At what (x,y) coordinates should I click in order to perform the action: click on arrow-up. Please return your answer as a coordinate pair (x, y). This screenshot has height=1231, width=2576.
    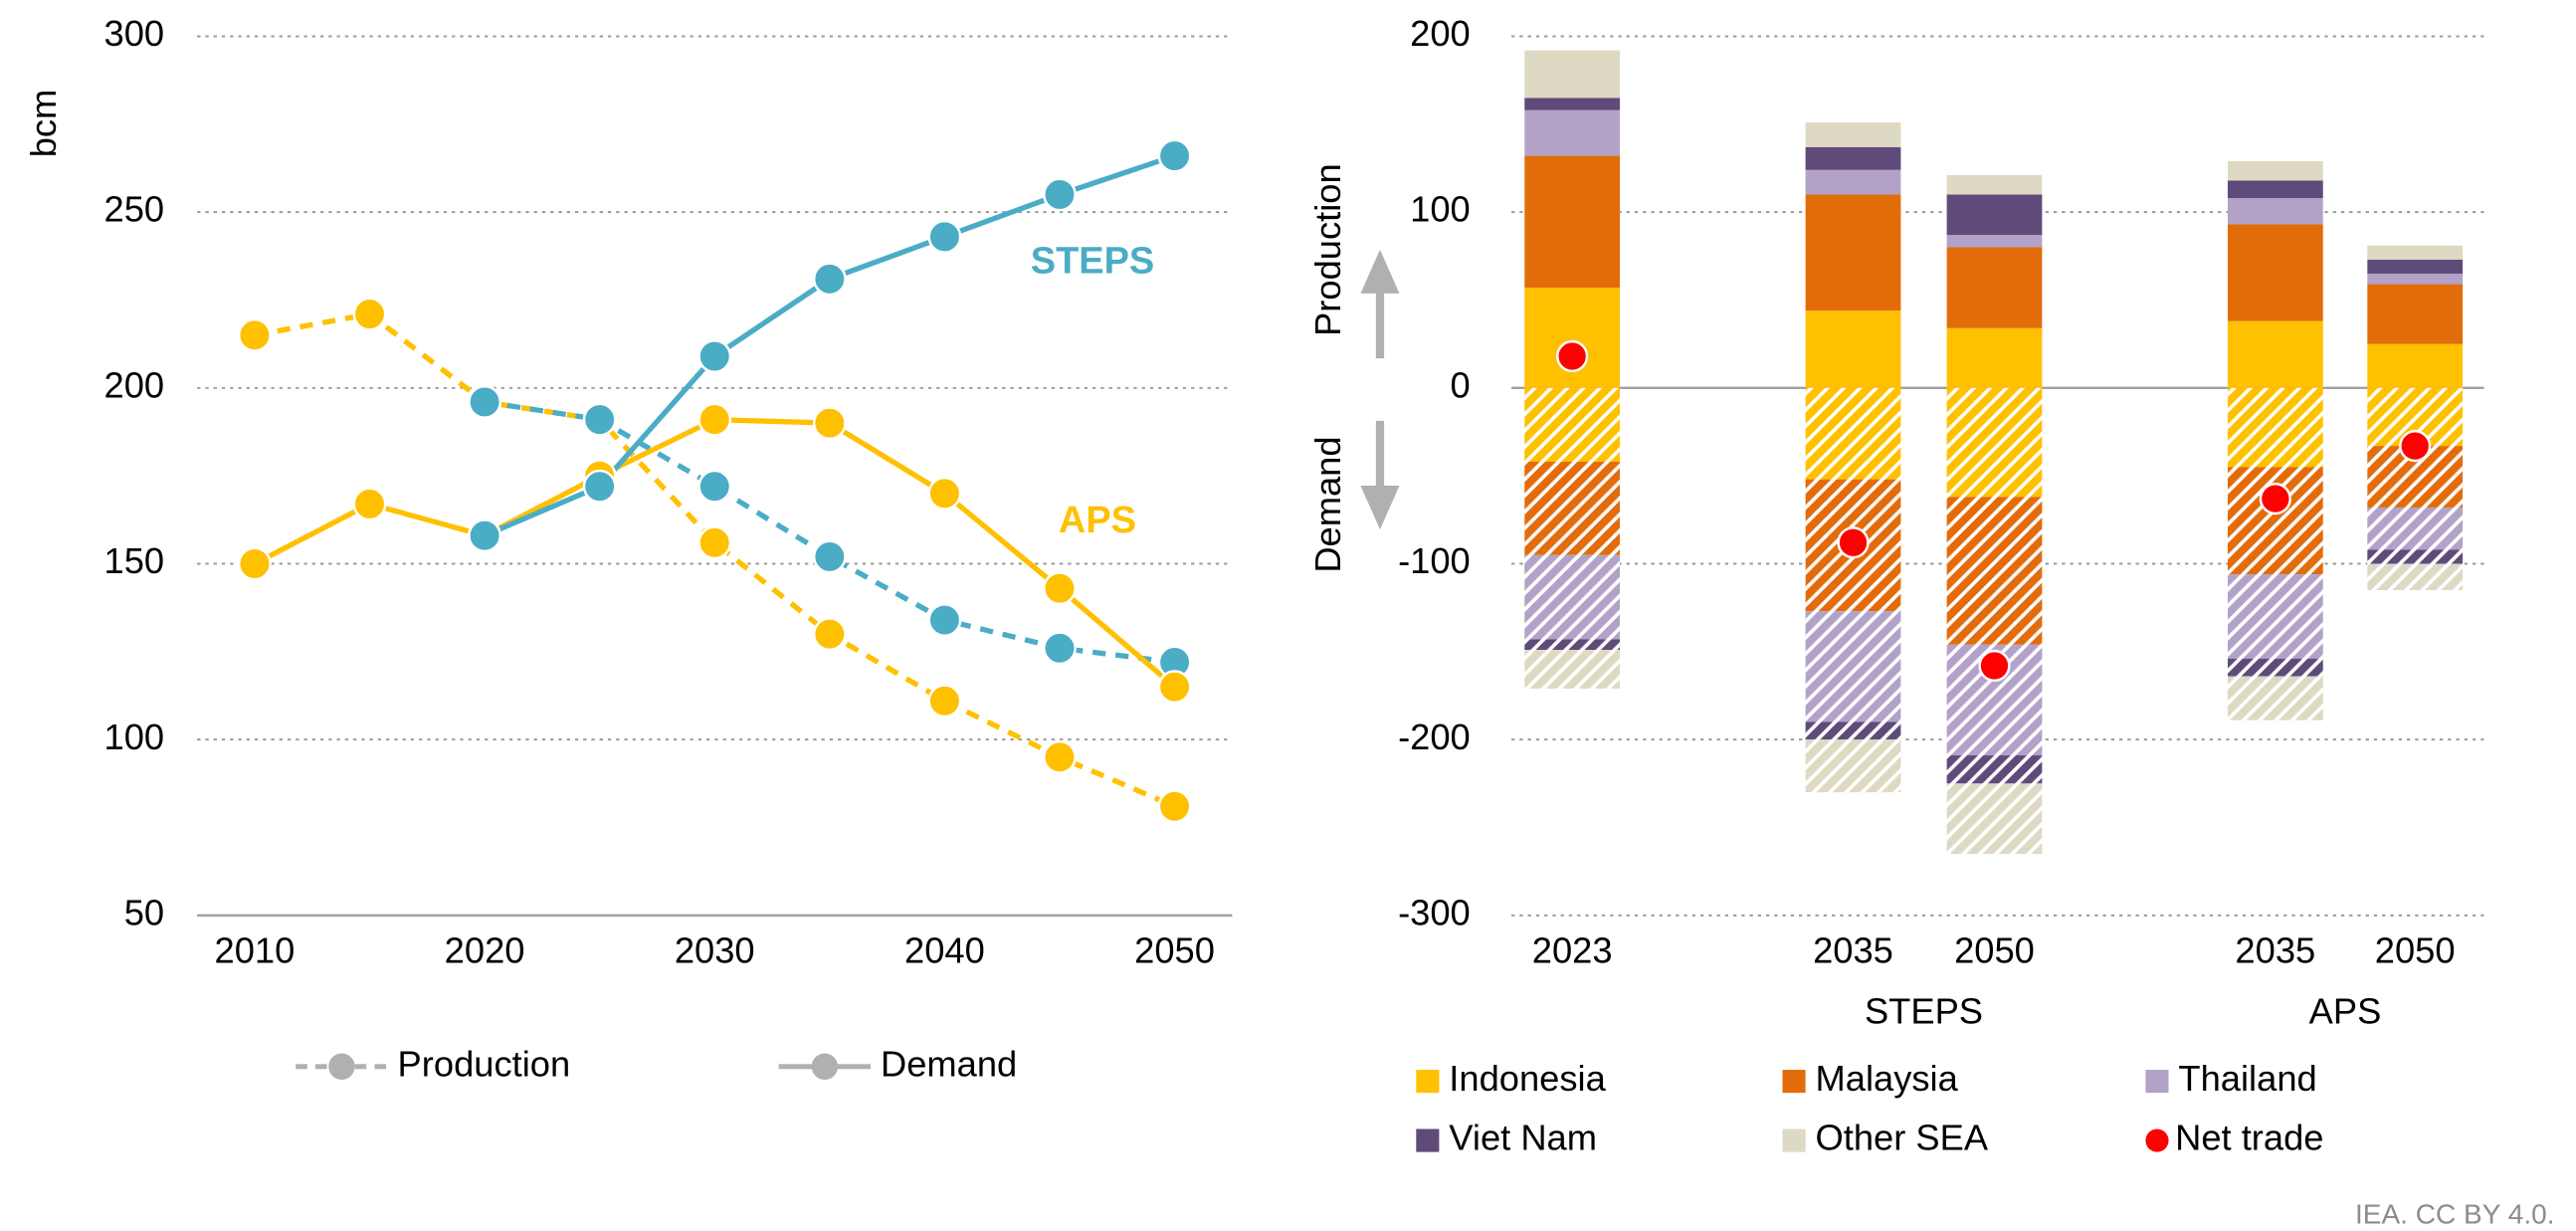
    Looking at the image, I should click on (1380, 304).